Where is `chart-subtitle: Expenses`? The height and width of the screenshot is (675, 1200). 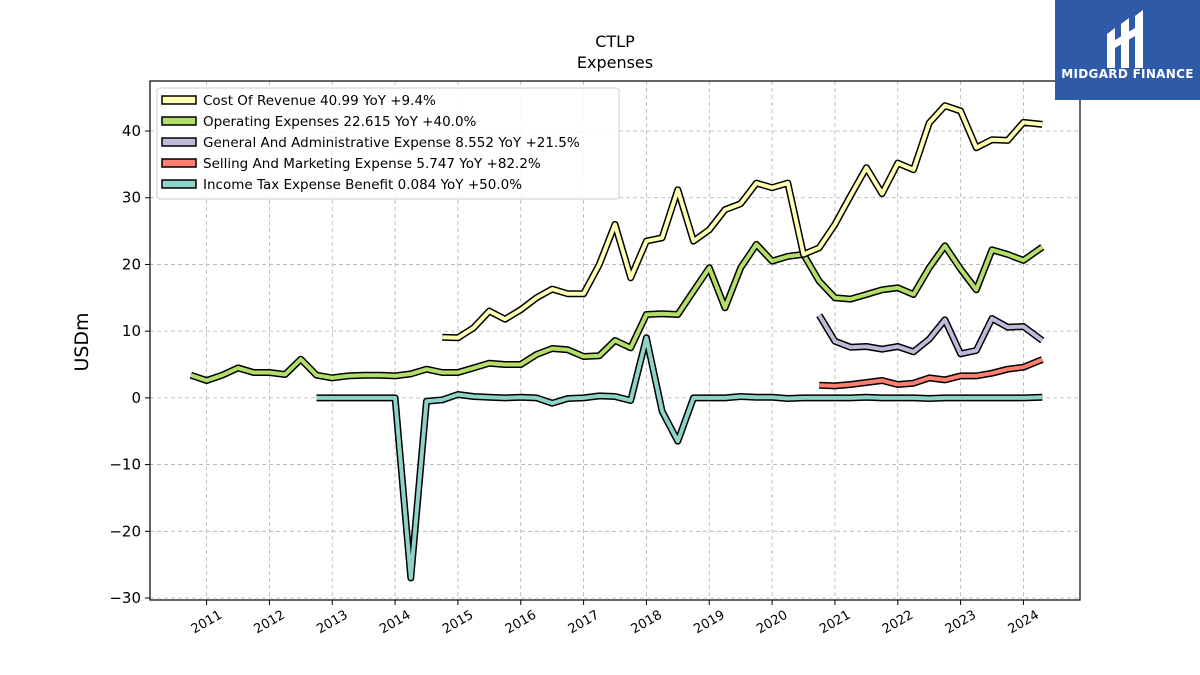
chart-subtitle: Expenses is located at coordinates (615, 62).